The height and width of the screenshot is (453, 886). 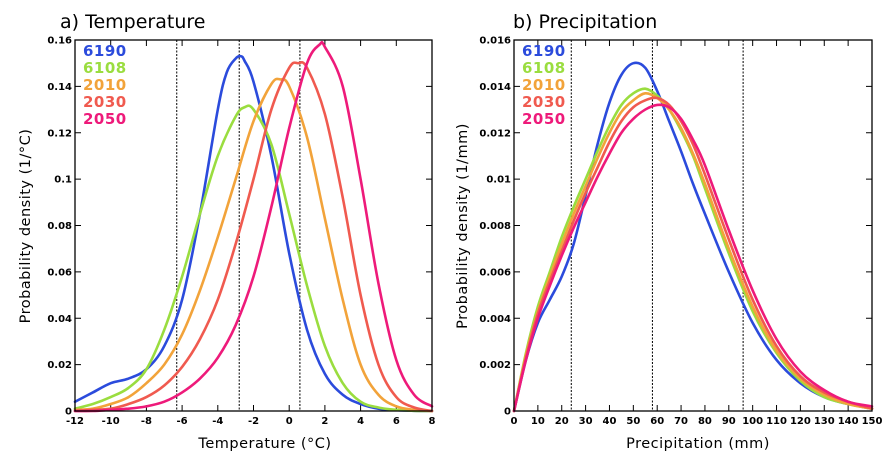 I want to click on temperature-legend-item-2010: 2010, so click(x=105, y=85).